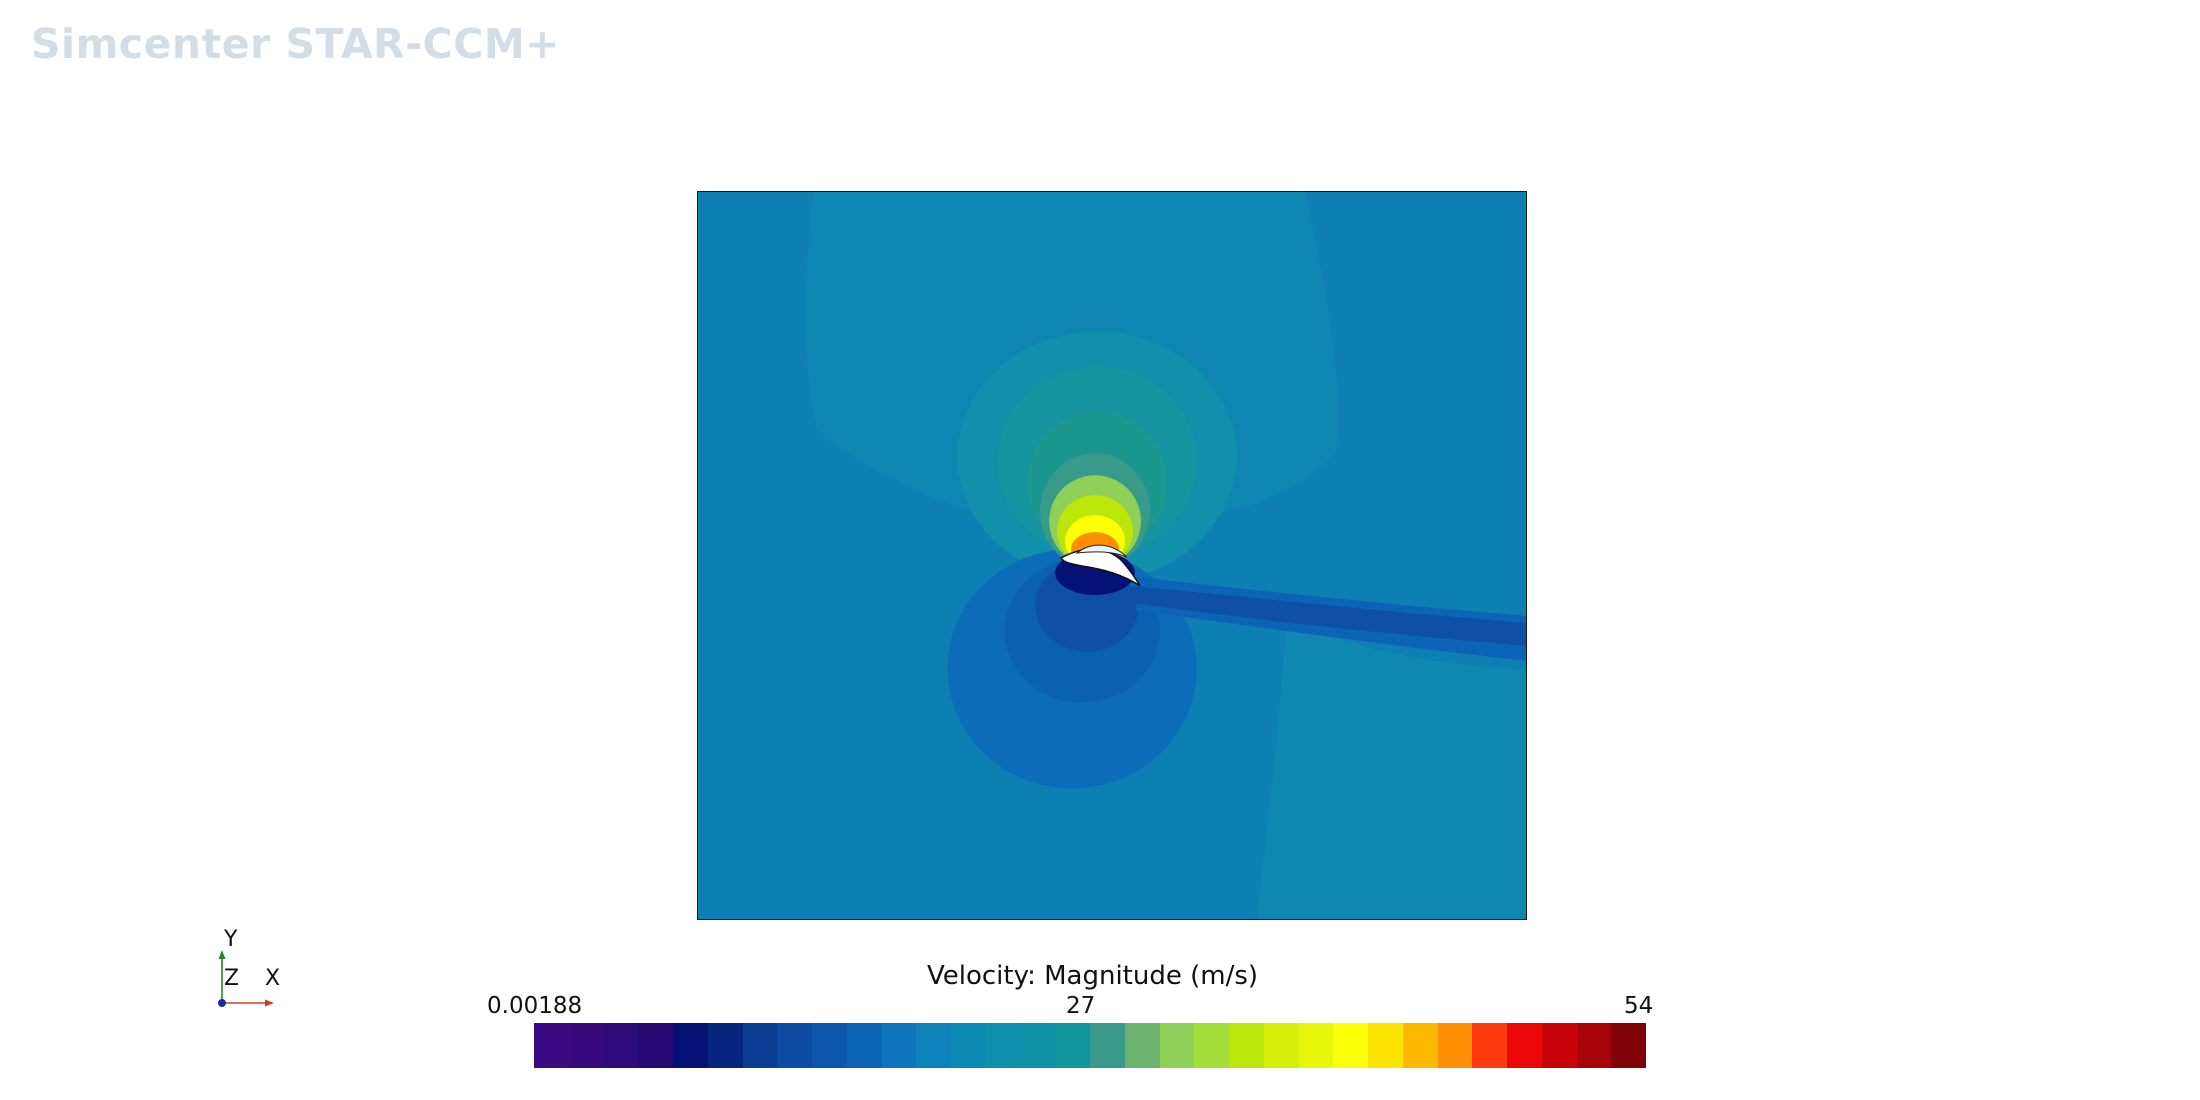 This screenshot has width=2200, height=1100. I want to click on colorbar-title: Velocity: Magnitude (m/s), so click(1092, 976).